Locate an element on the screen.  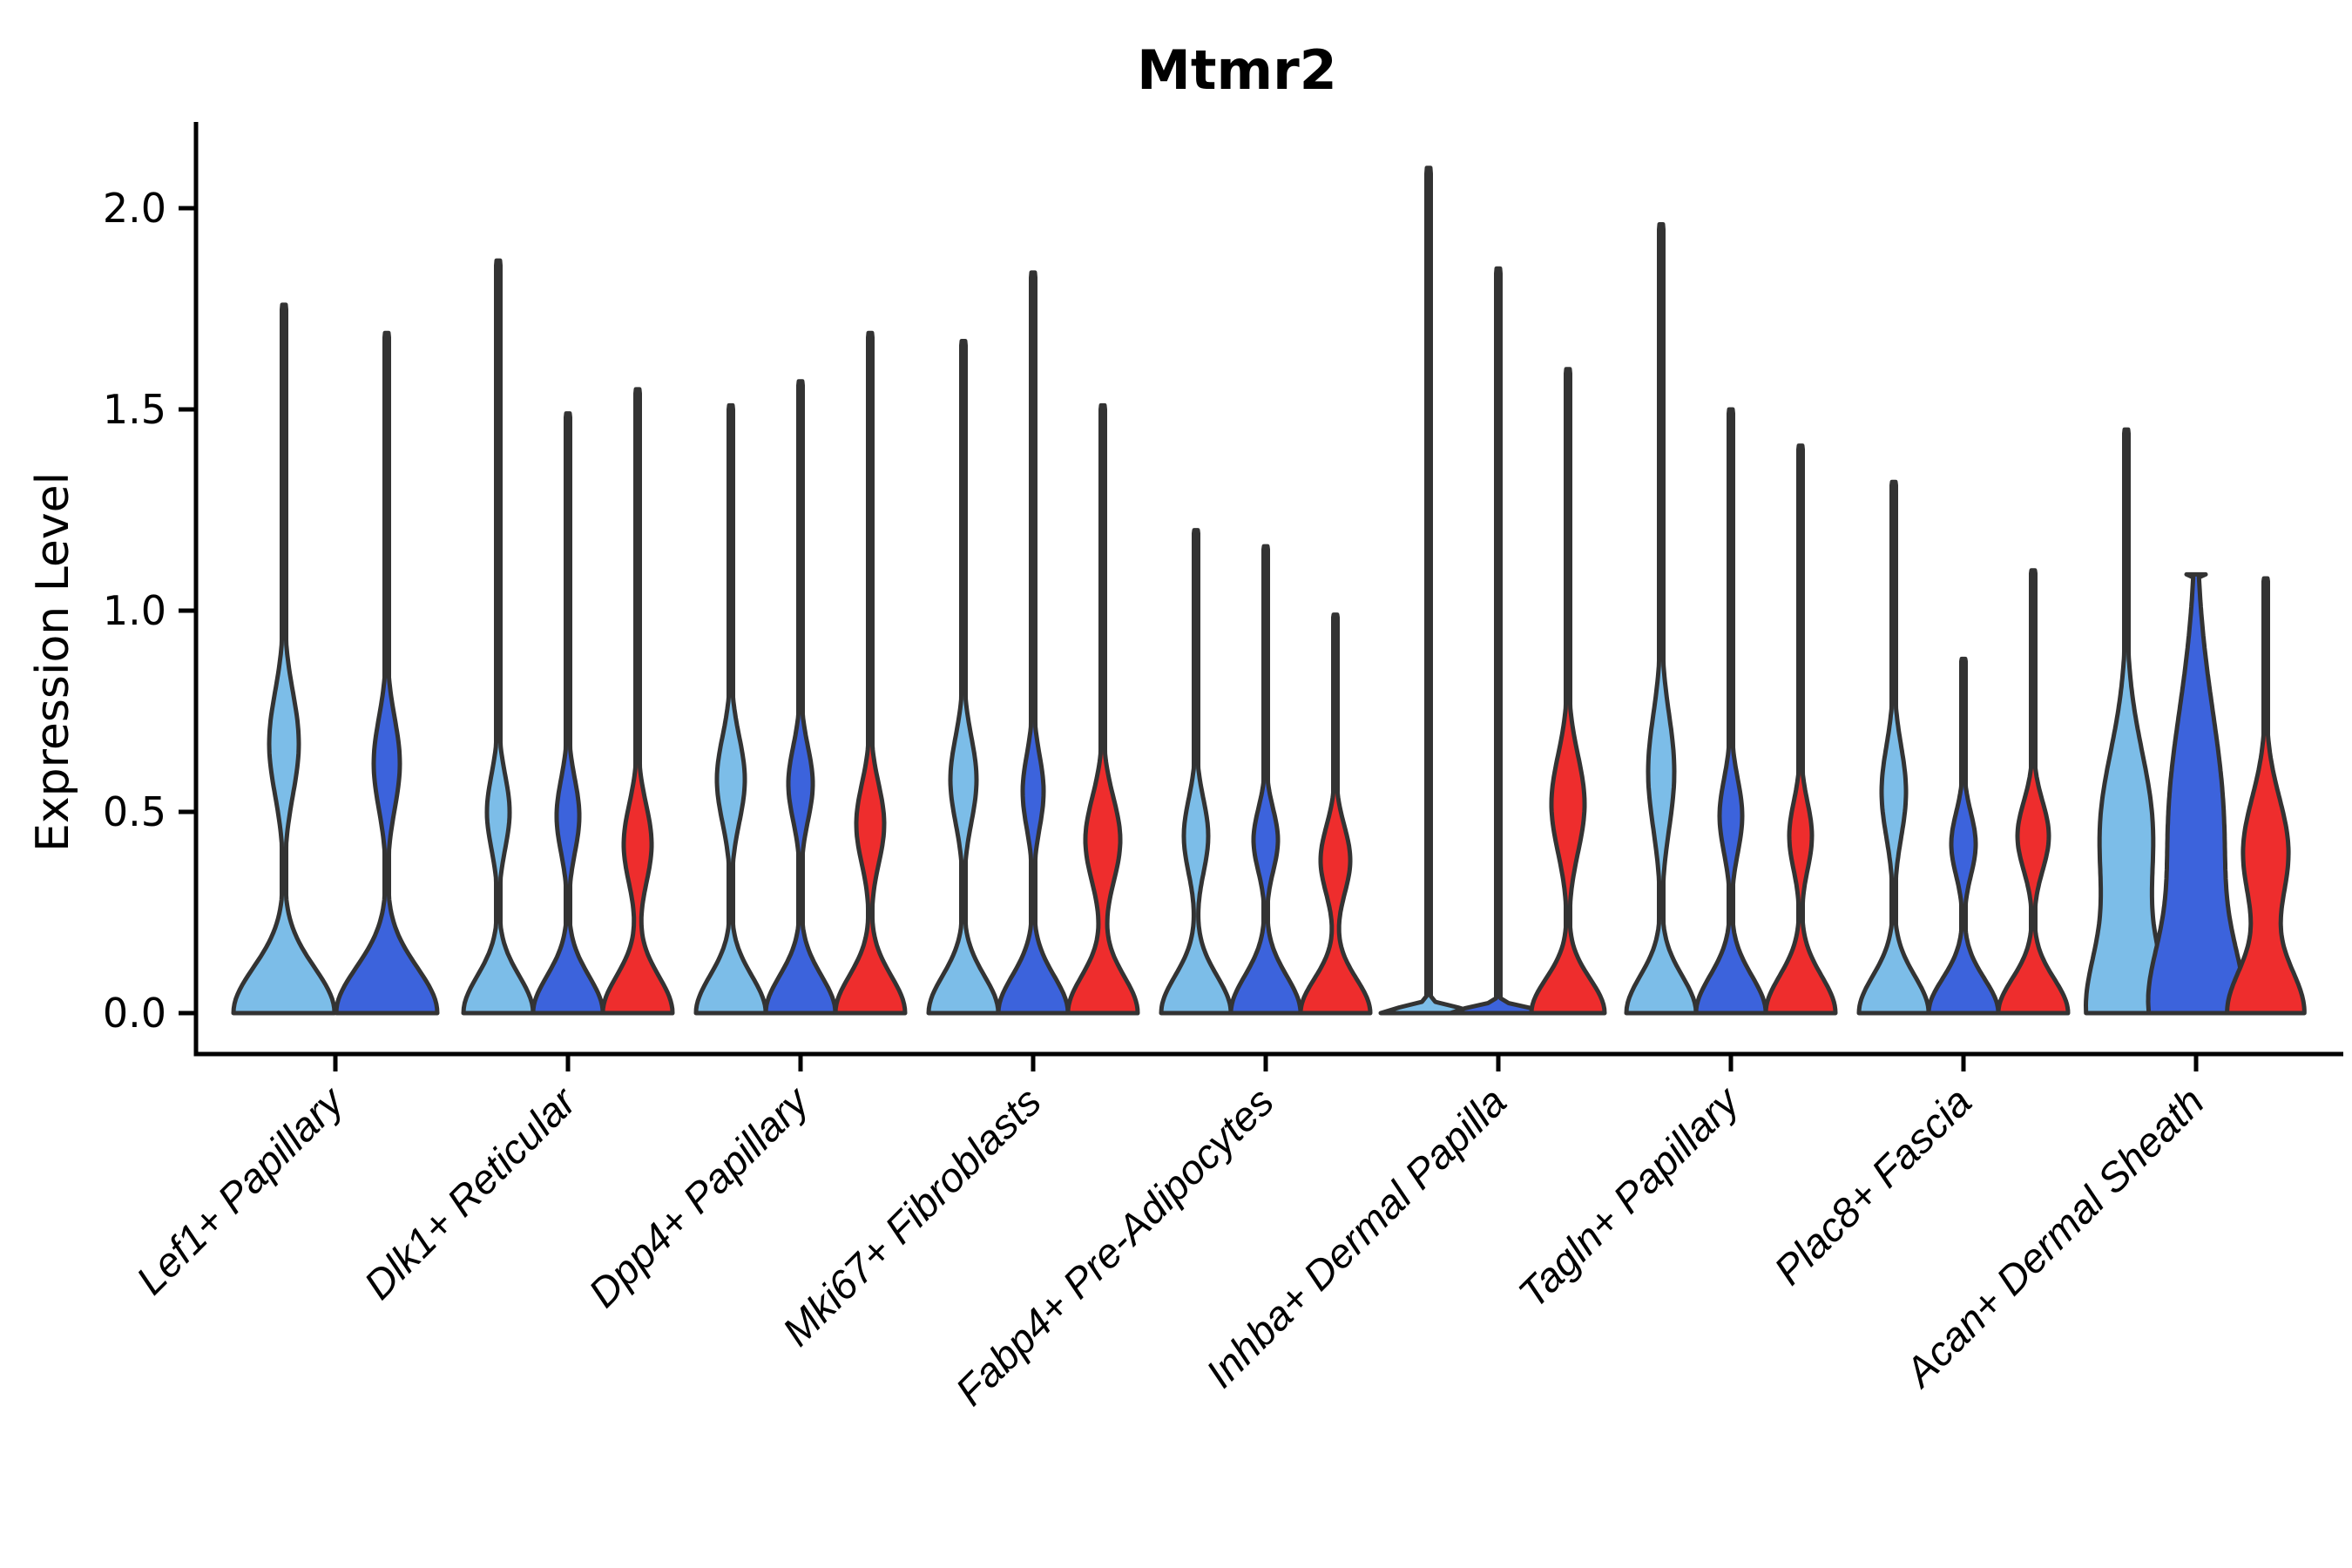
y-tick-label: 2.0 is located at coordinates (134, 209).